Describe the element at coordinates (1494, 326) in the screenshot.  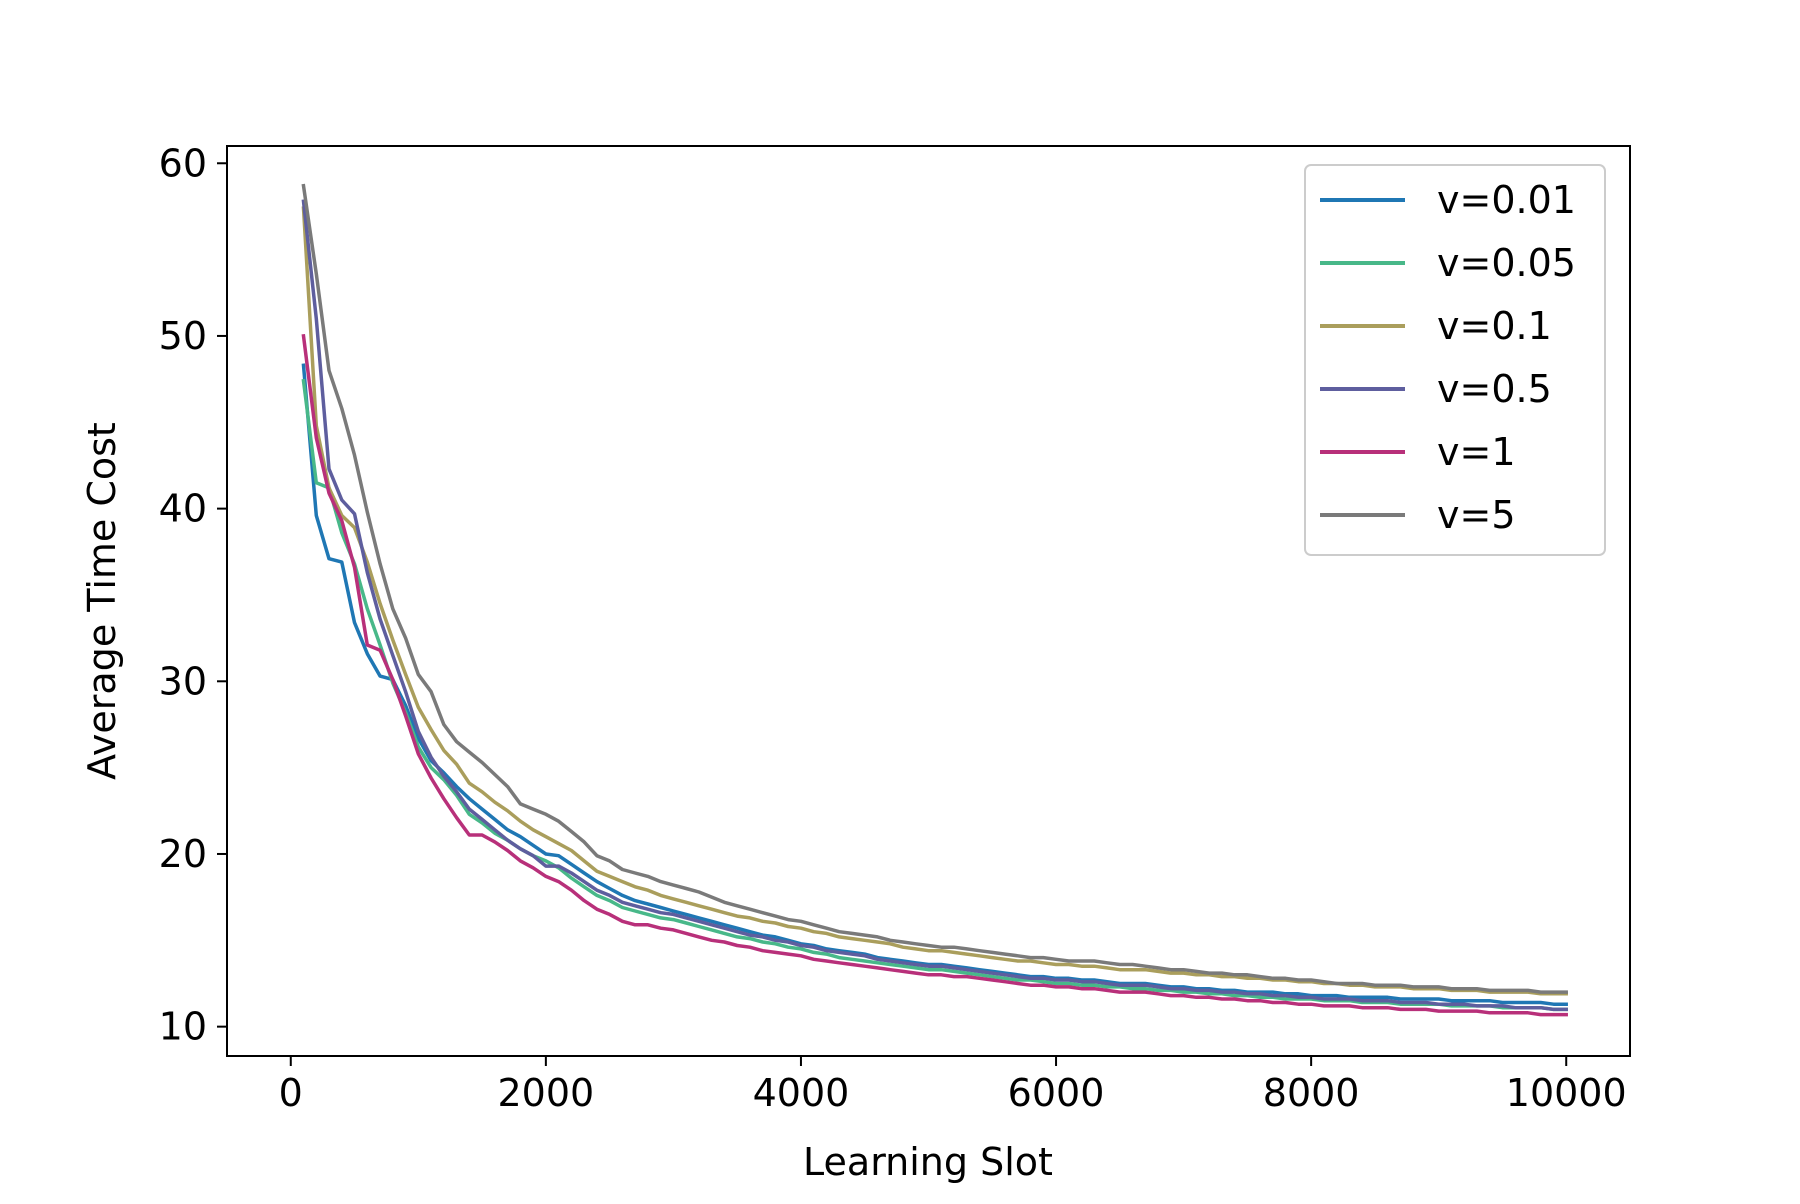
I see `legend-label-2: v=0.1` at that location.